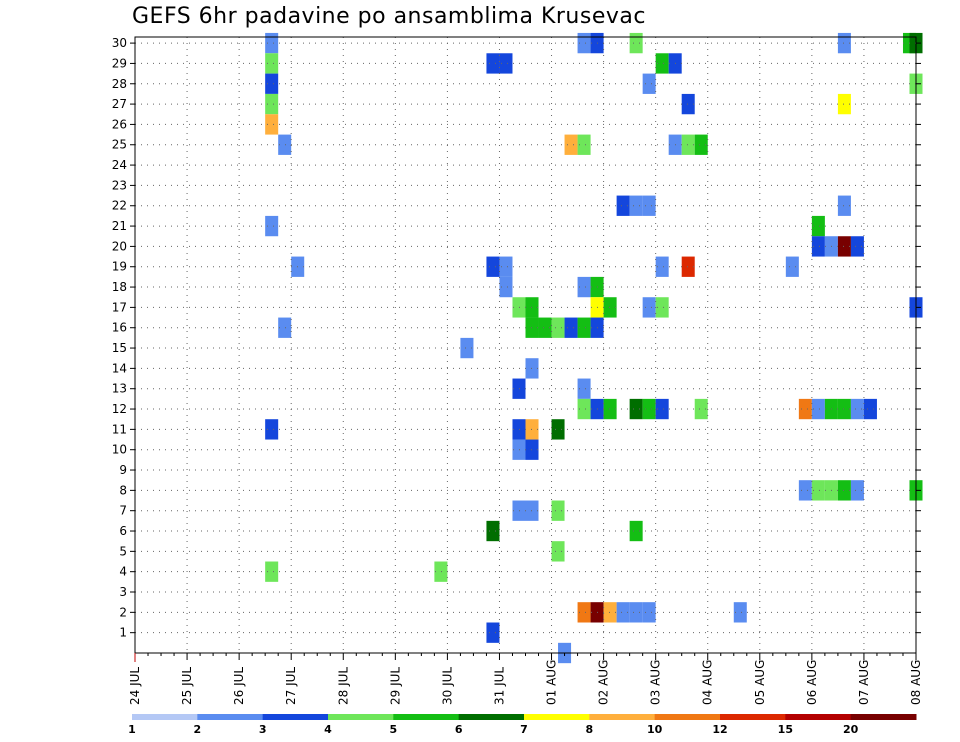  I want to click on x-tick-label: 27 JUL, so click(291, 686).